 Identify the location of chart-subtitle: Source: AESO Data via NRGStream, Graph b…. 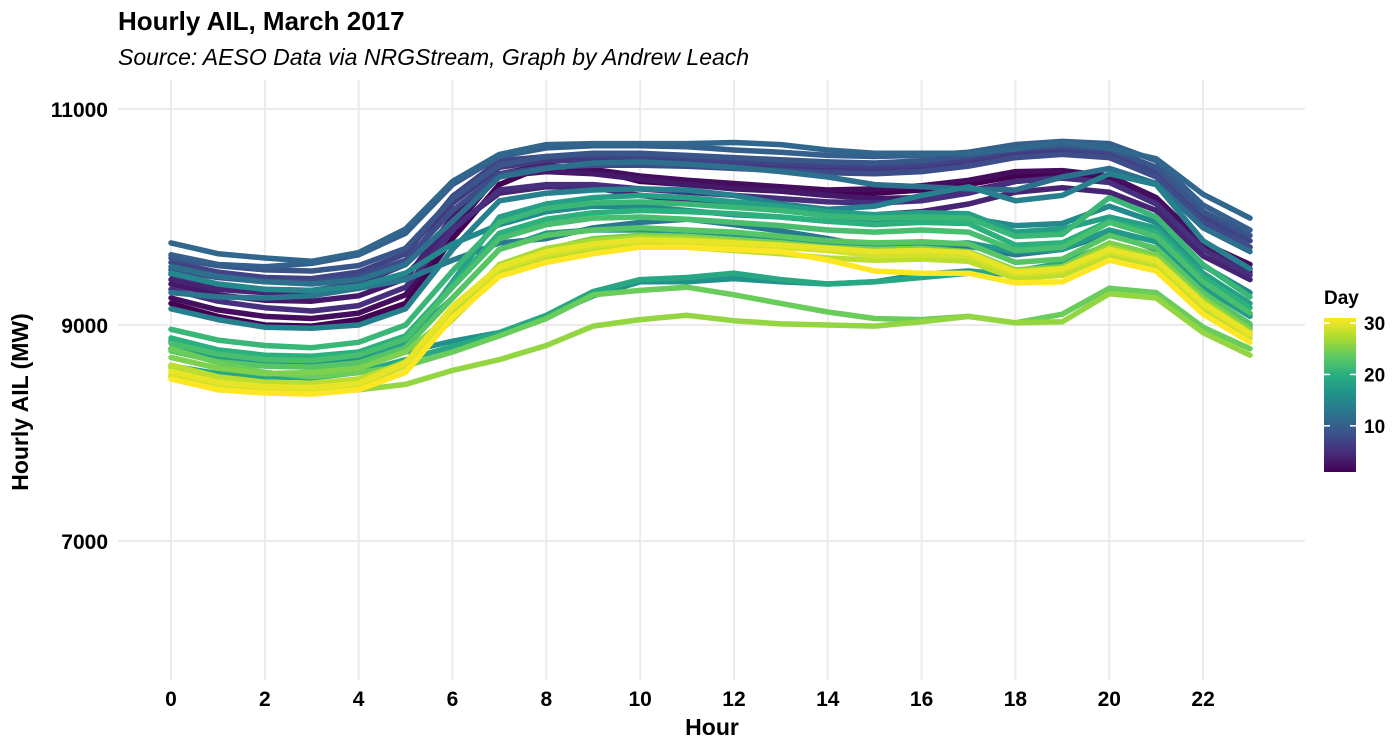
(433, 57).